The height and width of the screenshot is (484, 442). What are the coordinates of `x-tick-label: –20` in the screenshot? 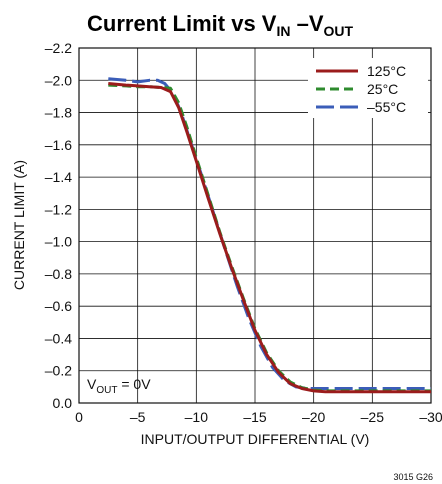 It's located at (314, 417).